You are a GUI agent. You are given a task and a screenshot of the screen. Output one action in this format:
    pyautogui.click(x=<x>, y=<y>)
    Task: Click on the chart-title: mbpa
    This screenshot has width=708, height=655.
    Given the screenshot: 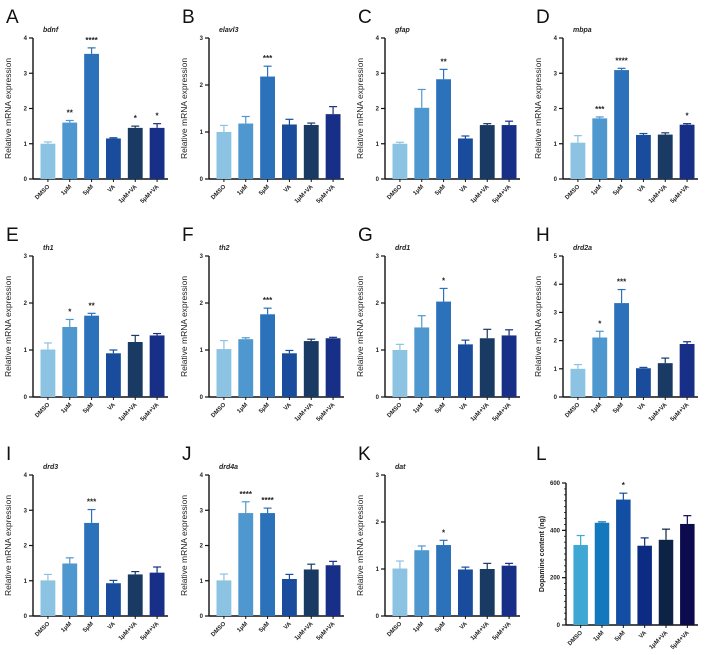 What is the action you would take?
    pyautogui.click(x=582, y=30)
    